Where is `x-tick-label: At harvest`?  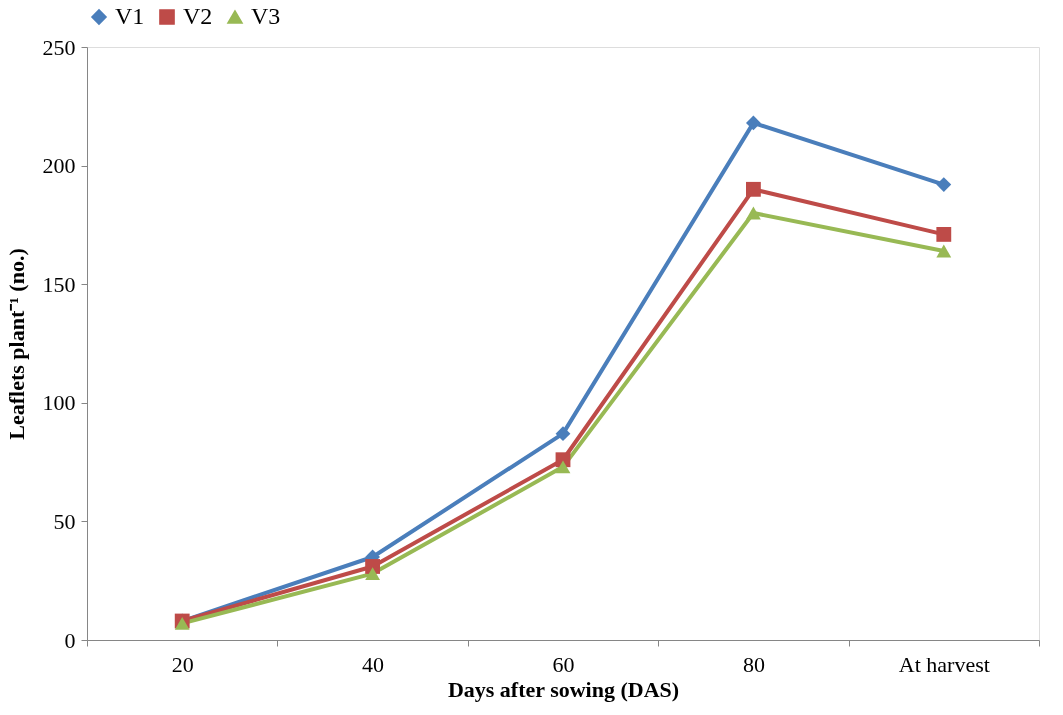
x-tick-label: At harvest is located at coordinates (944, 664).